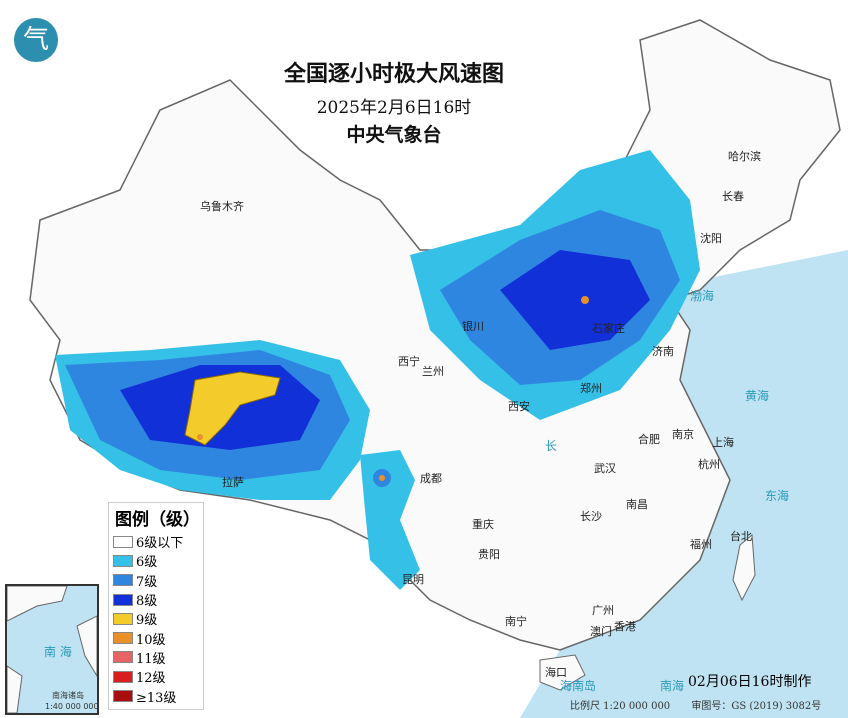 The height and width of the screenshot is (718, 848). I want to click on city-label: 贵阳, so click(489, 554).